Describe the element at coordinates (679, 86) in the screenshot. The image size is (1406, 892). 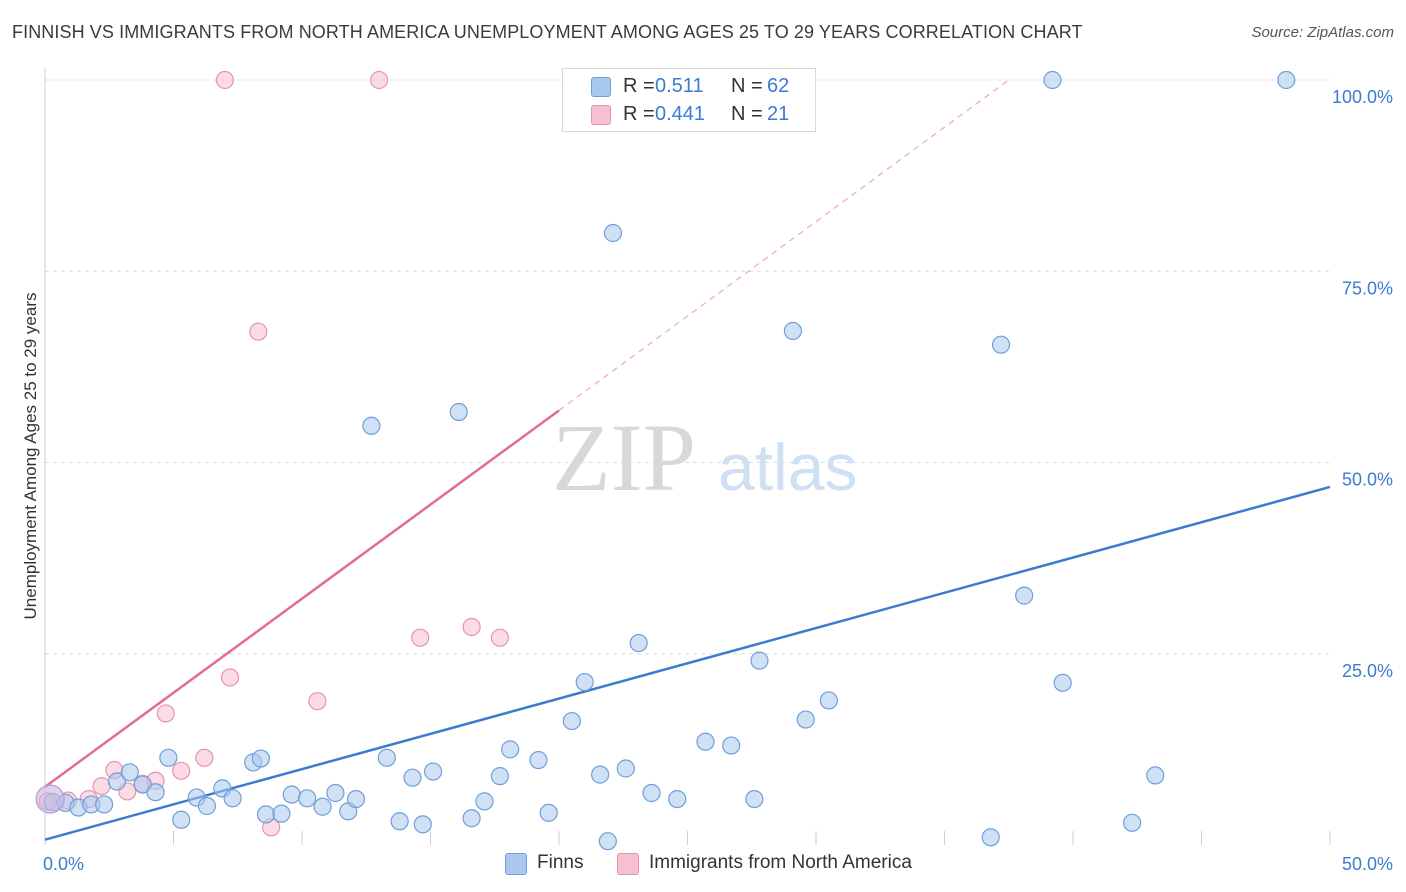
I see `legend-r-value: 0.511` at that location.